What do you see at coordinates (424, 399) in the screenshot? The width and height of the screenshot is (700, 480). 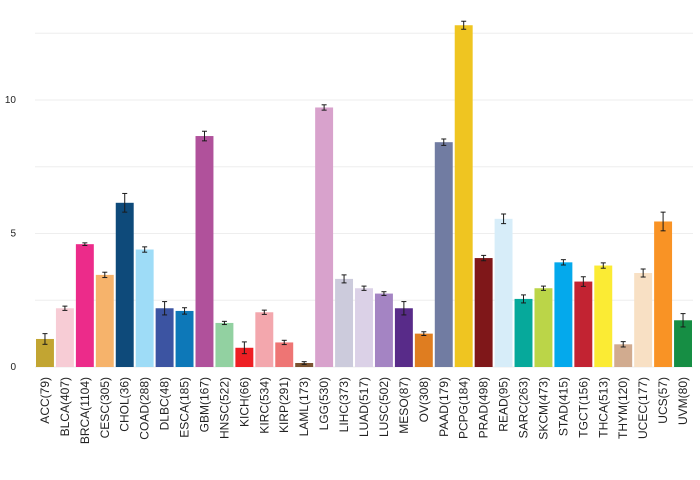 I see `x-tick-label: OV(308)` at bounding box center [424, 399].